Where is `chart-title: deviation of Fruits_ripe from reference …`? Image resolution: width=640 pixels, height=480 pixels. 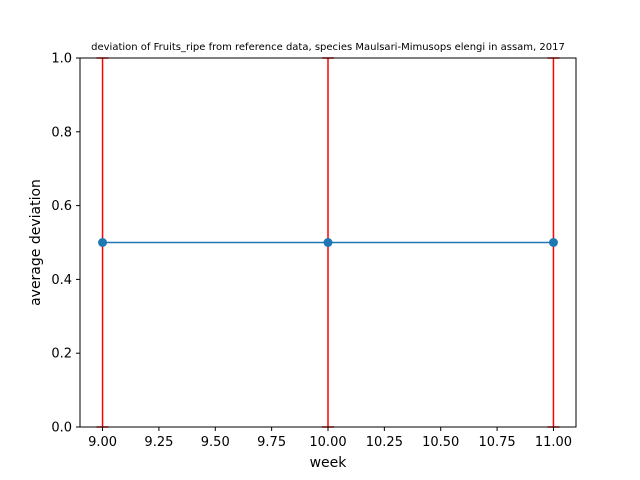
chart-title: deviation of Fruits_ripe from reference … is located at coordinates (328, 47).